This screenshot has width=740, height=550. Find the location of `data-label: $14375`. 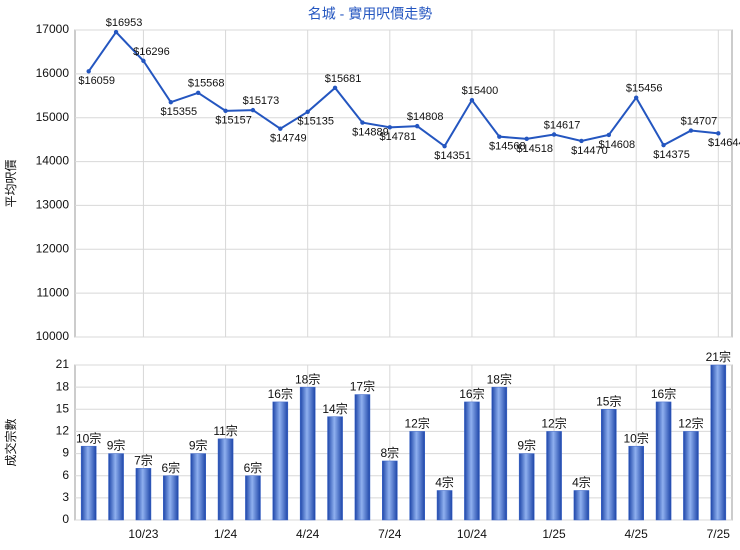

data-label: $14375 is located at coordinates (671, 155).